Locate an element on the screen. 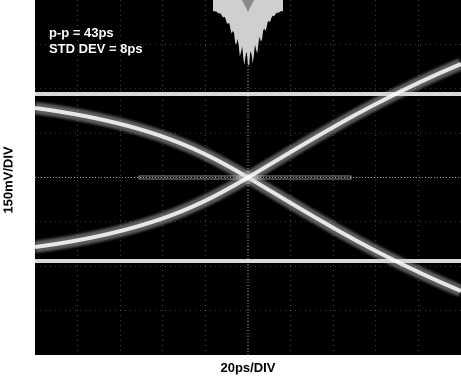 The width and height of the screenshot is (461, 384). jitter-histogram is located at coordinates (248, 33).